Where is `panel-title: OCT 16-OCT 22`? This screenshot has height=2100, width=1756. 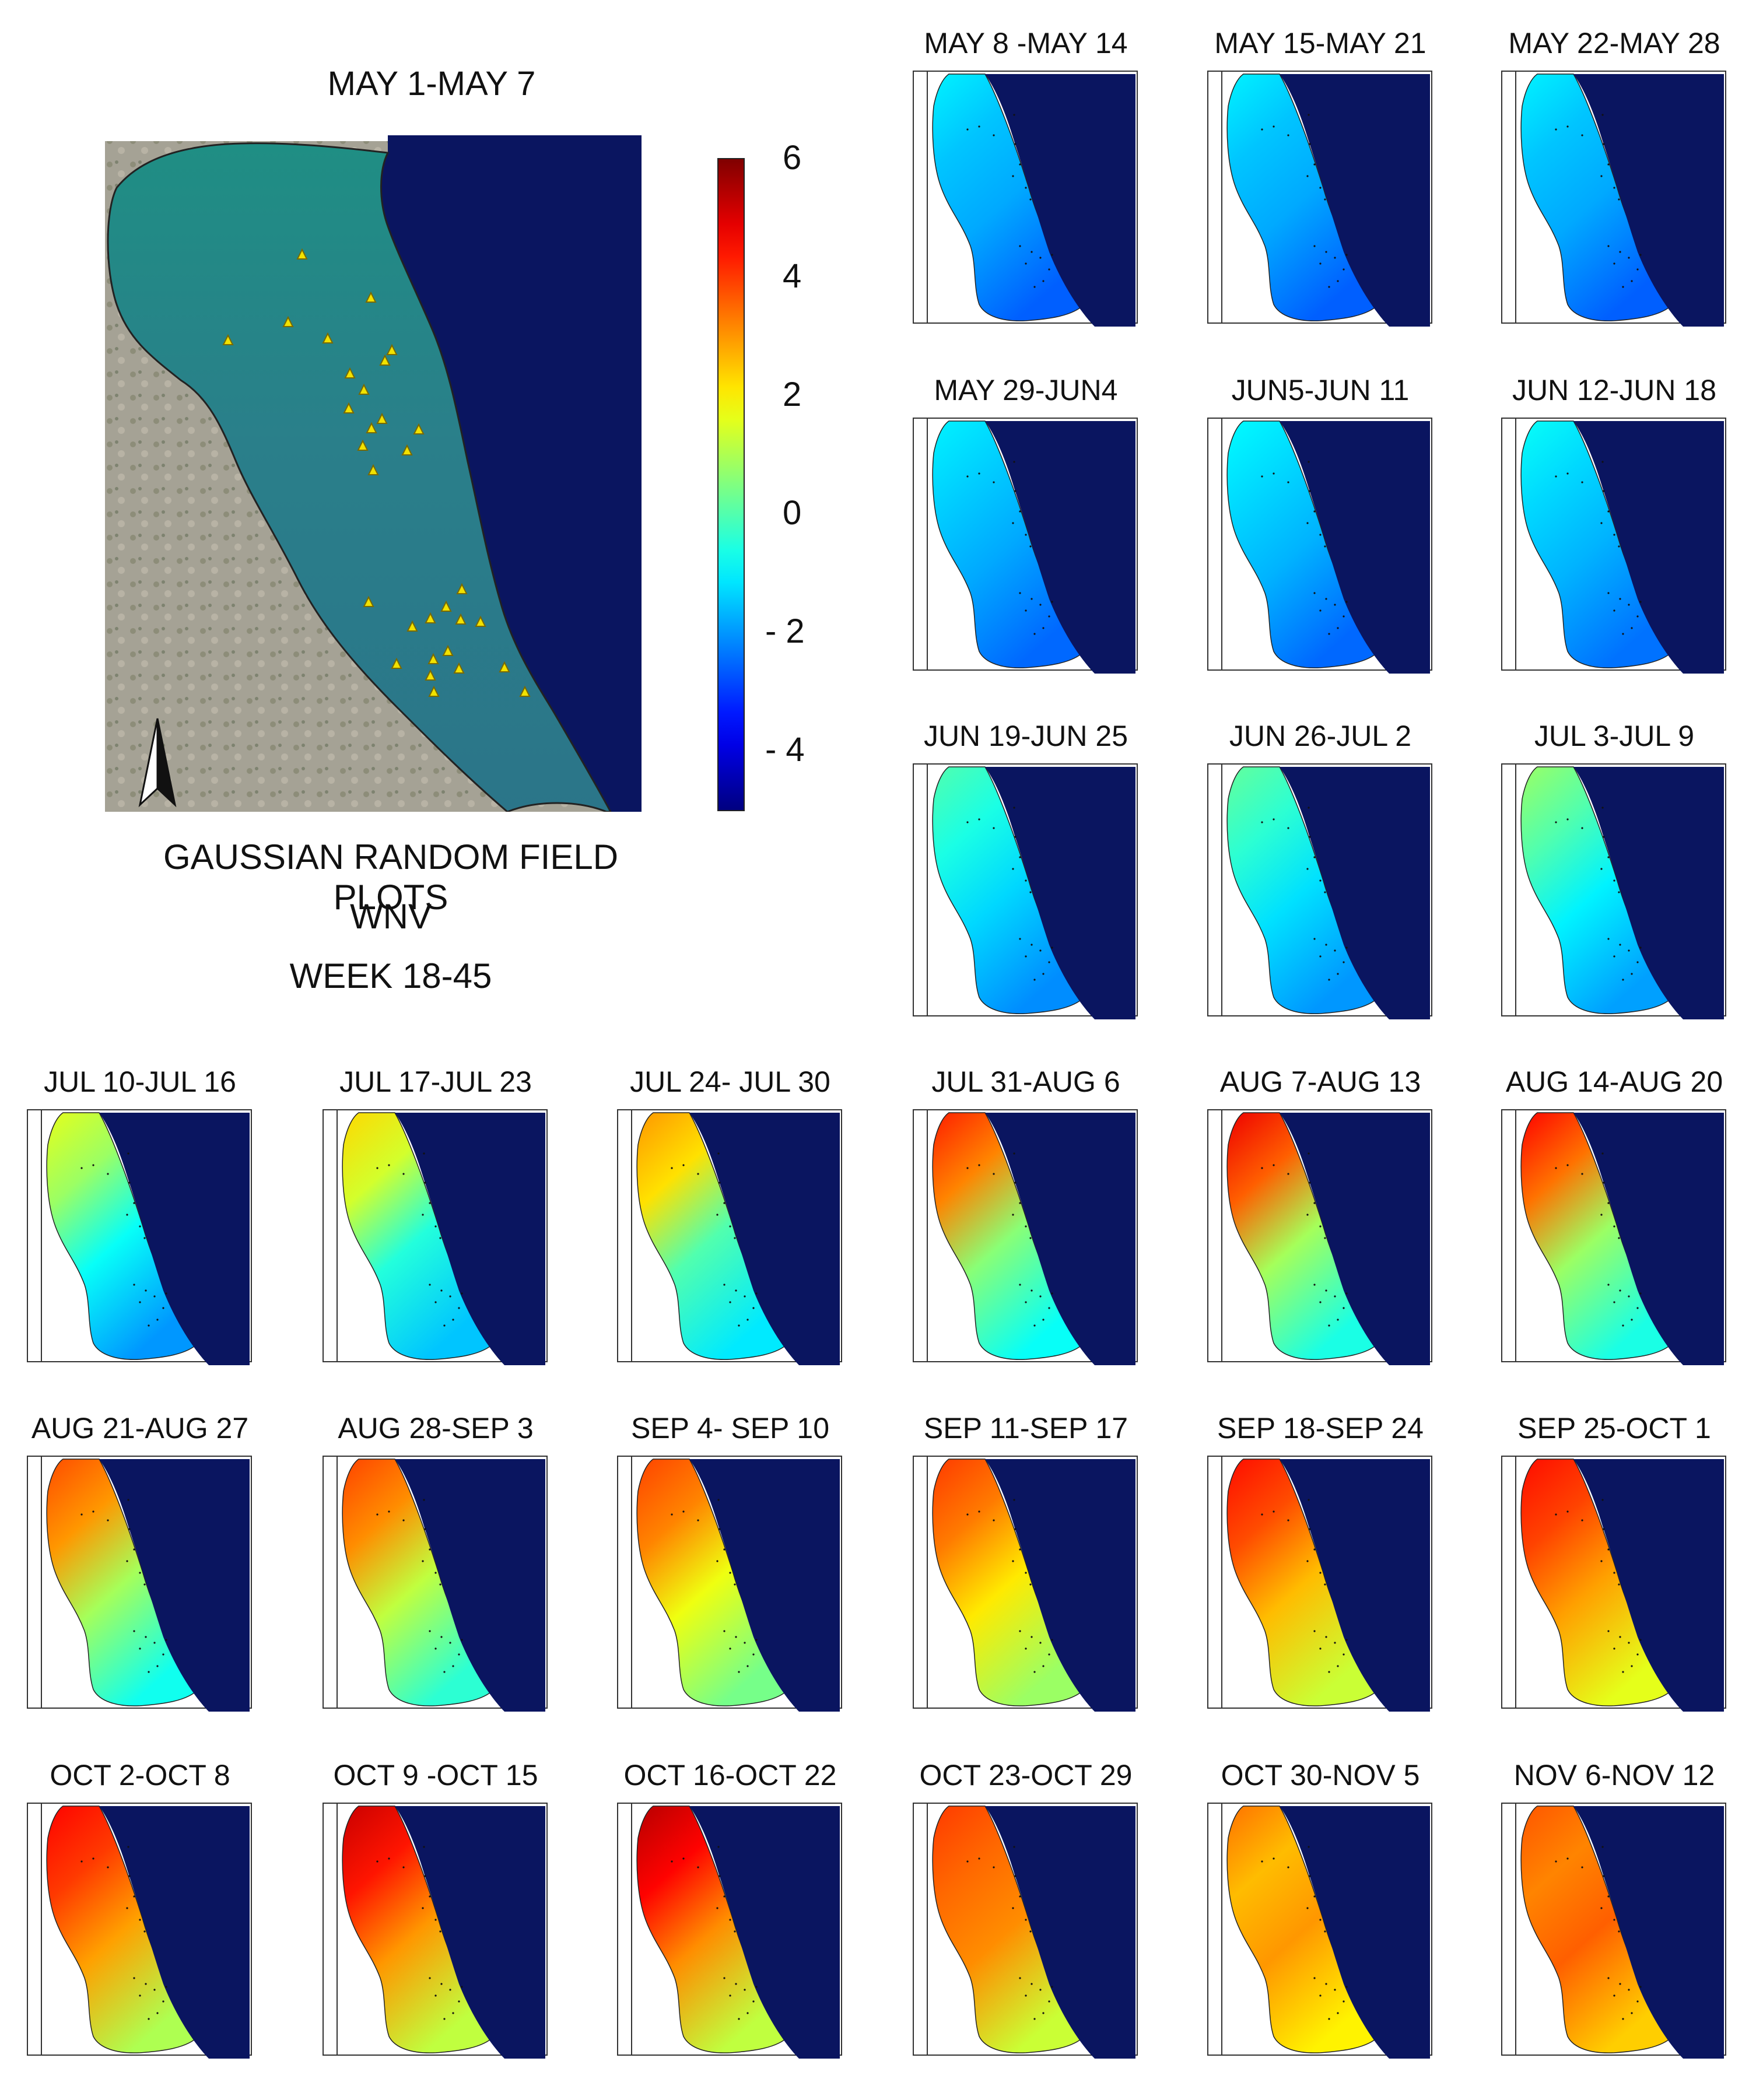
panel-title: OCT 16-OCT 22 is located at coordinates (730, 1775).